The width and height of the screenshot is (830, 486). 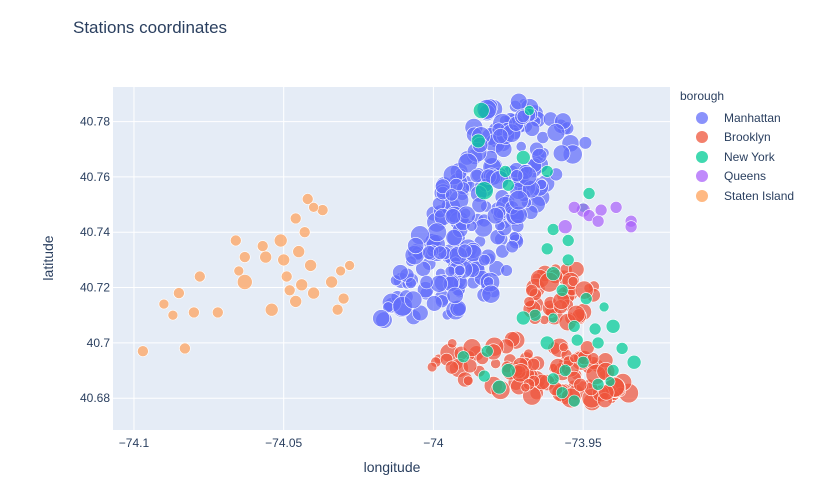 What do you see at coordinates (737, 118) in the screenshot?
I see `legend-item-manhattan: Manhattan` at bounding box center [737, 118].